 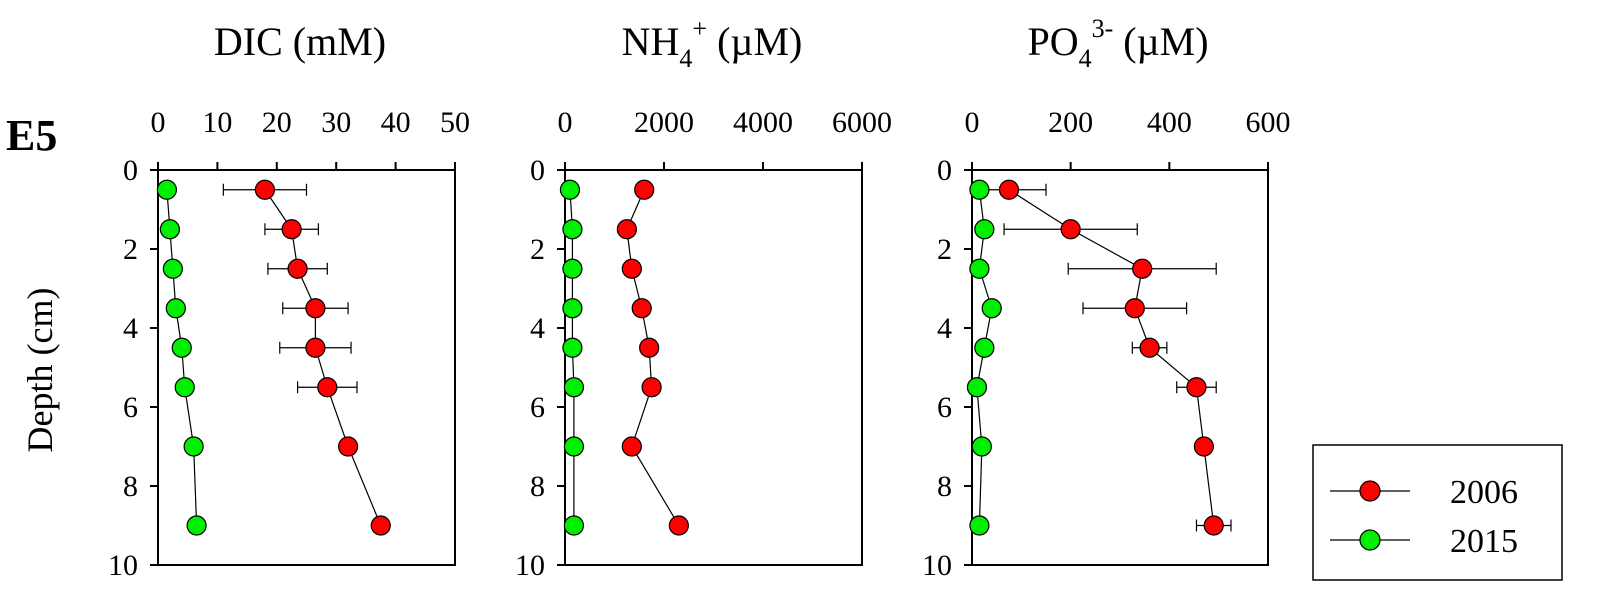 What do you see at coordinates (455, 122) in the screenshot?
I see `x-tick-label: 50` at bounding box center [455, 122].